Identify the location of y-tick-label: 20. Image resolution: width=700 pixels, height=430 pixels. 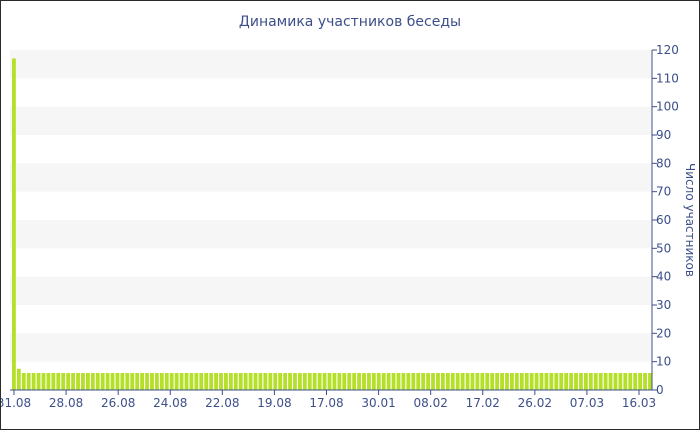
(663, 333).